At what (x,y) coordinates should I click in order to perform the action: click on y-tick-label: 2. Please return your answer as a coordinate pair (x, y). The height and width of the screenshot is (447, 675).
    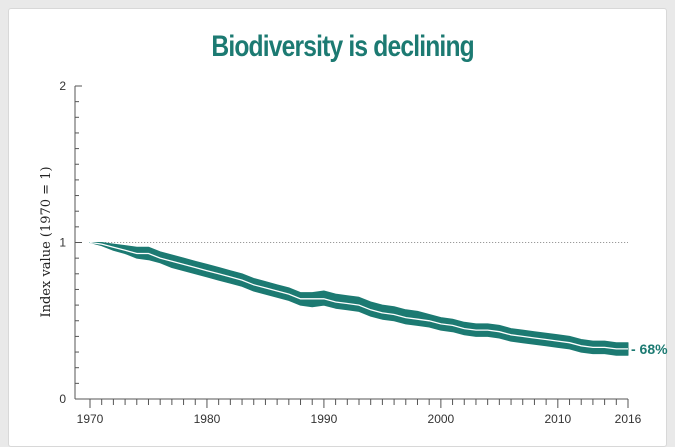
    Looking at the image, I should click on (62, 86).